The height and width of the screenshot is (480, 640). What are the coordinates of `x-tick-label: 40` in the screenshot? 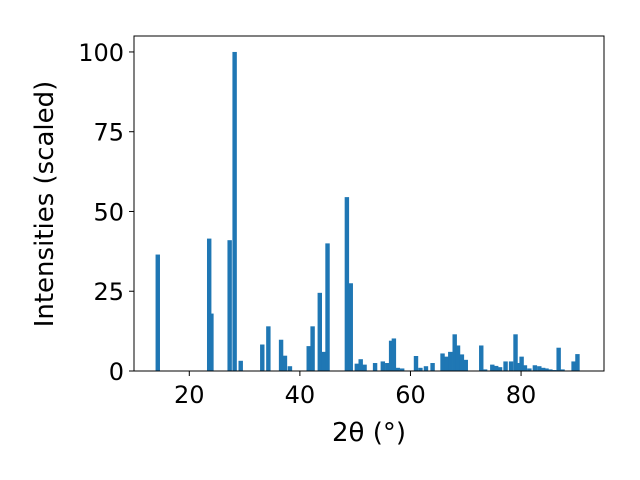 It's located at (300, 395).